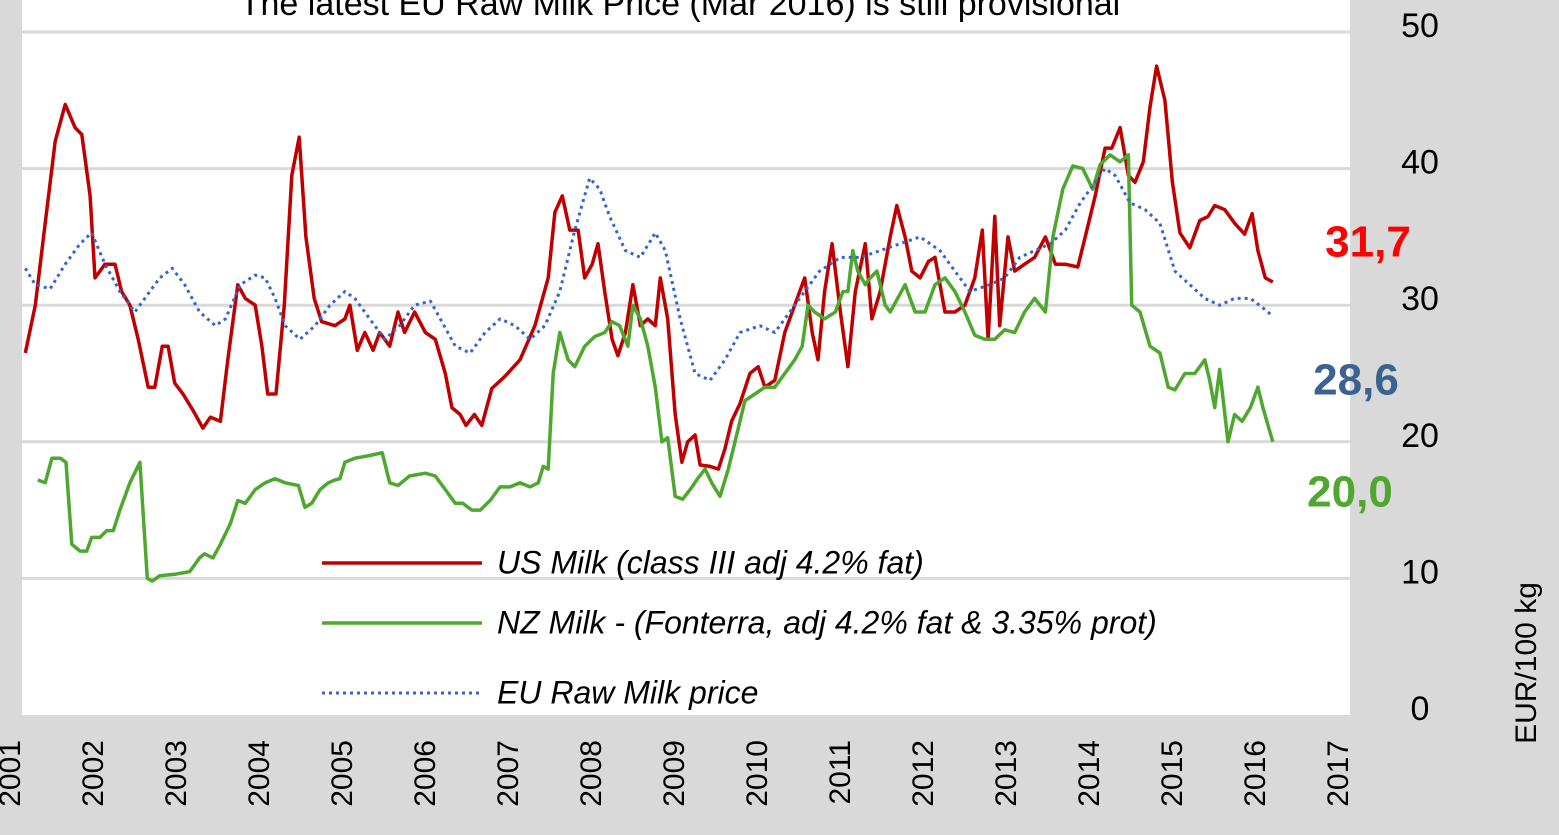 This screenshot has height=835, width=1559. I want to click on x-tick-label: 2013, so click(1006, 773).